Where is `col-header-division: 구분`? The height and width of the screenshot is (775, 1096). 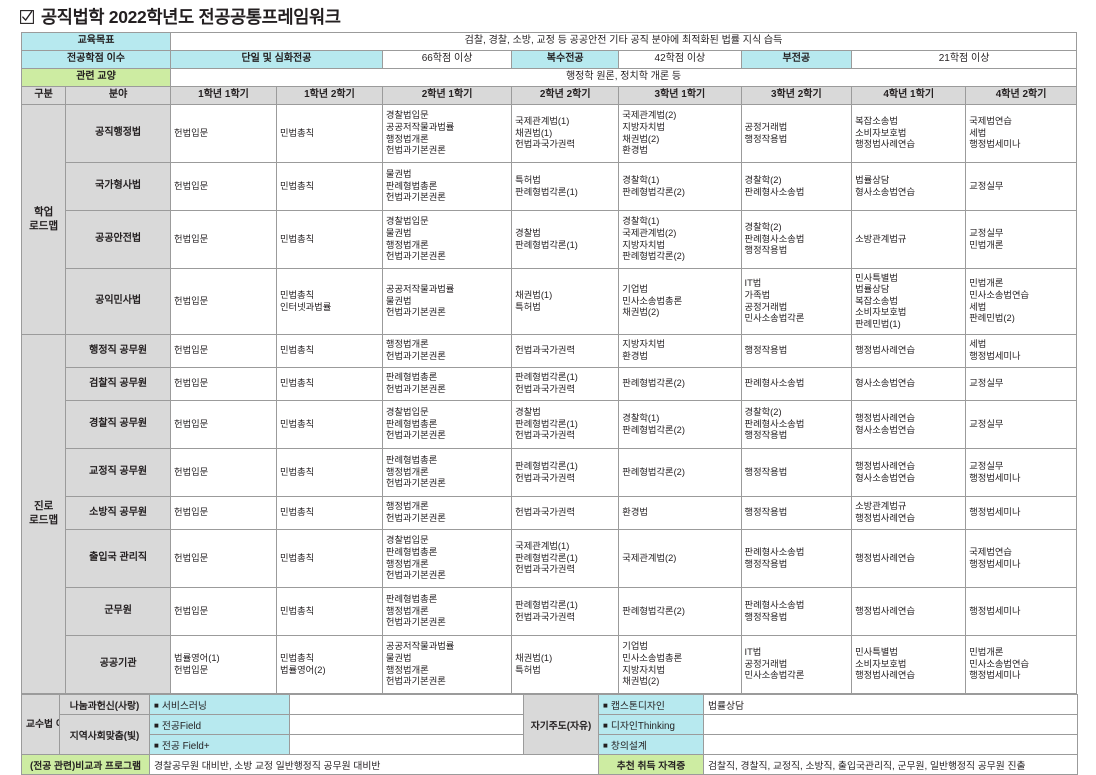
col-header-division: 구분 is located at coordinates (43, 95).